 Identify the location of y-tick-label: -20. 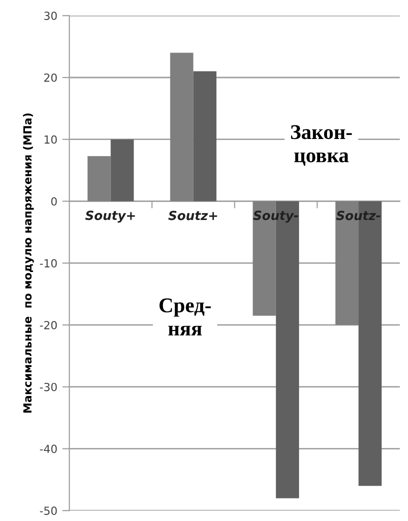
(48, 325).